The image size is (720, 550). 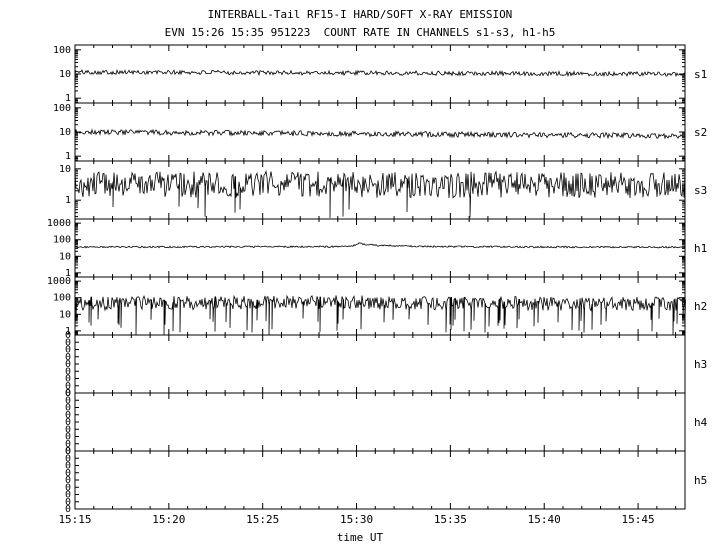 I want to click on y-tick-label-h2: 100, so click(x=62, y=298).